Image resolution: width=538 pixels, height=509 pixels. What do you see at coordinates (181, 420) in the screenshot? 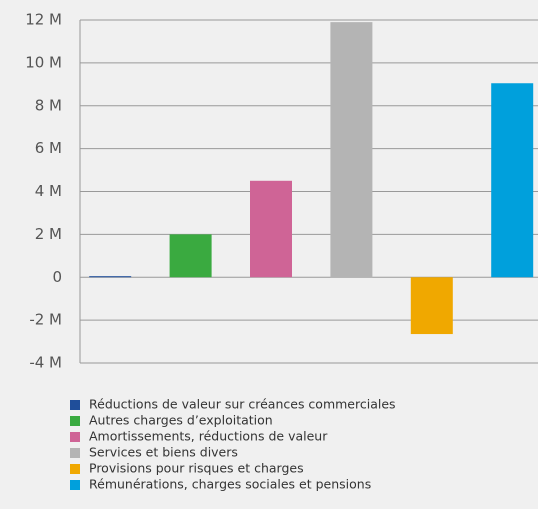
I see `legend-label: Autres charges d’exploitation` at bounding box center [181, 420].